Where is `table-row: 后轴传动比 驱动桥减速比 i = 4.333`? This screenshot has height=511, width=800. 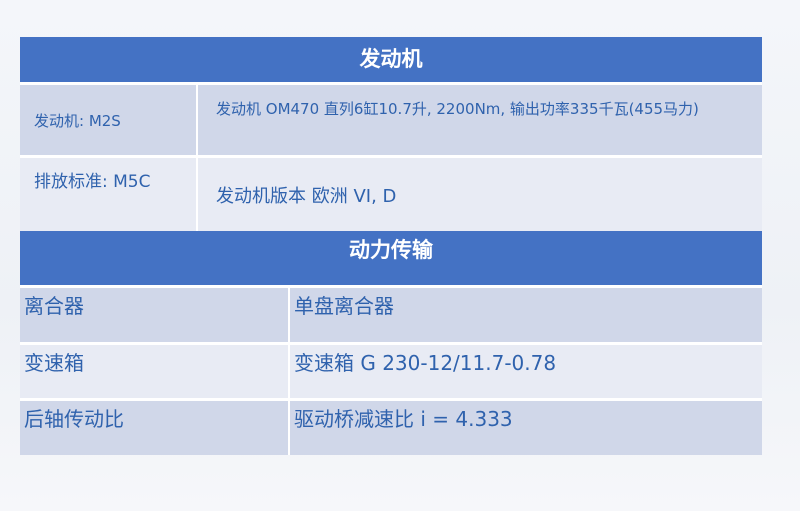
table-row: 后轴传动比 驱动桥减速比 i = 4.333 is located at coordinates (391, 426).